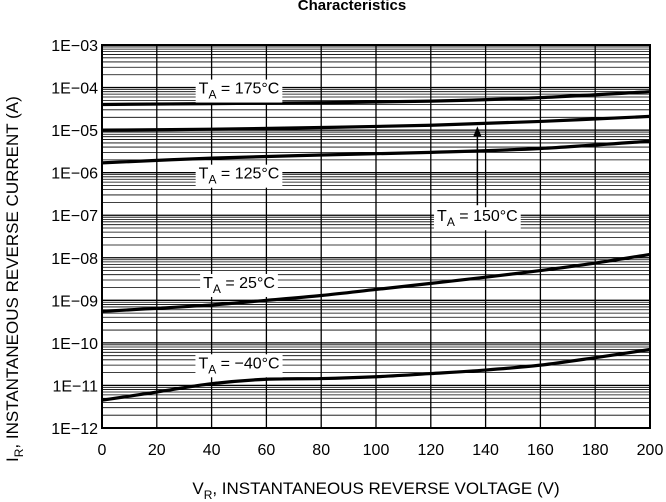  I want to click on curve-label: TA = 175°C, so click(239, 91).